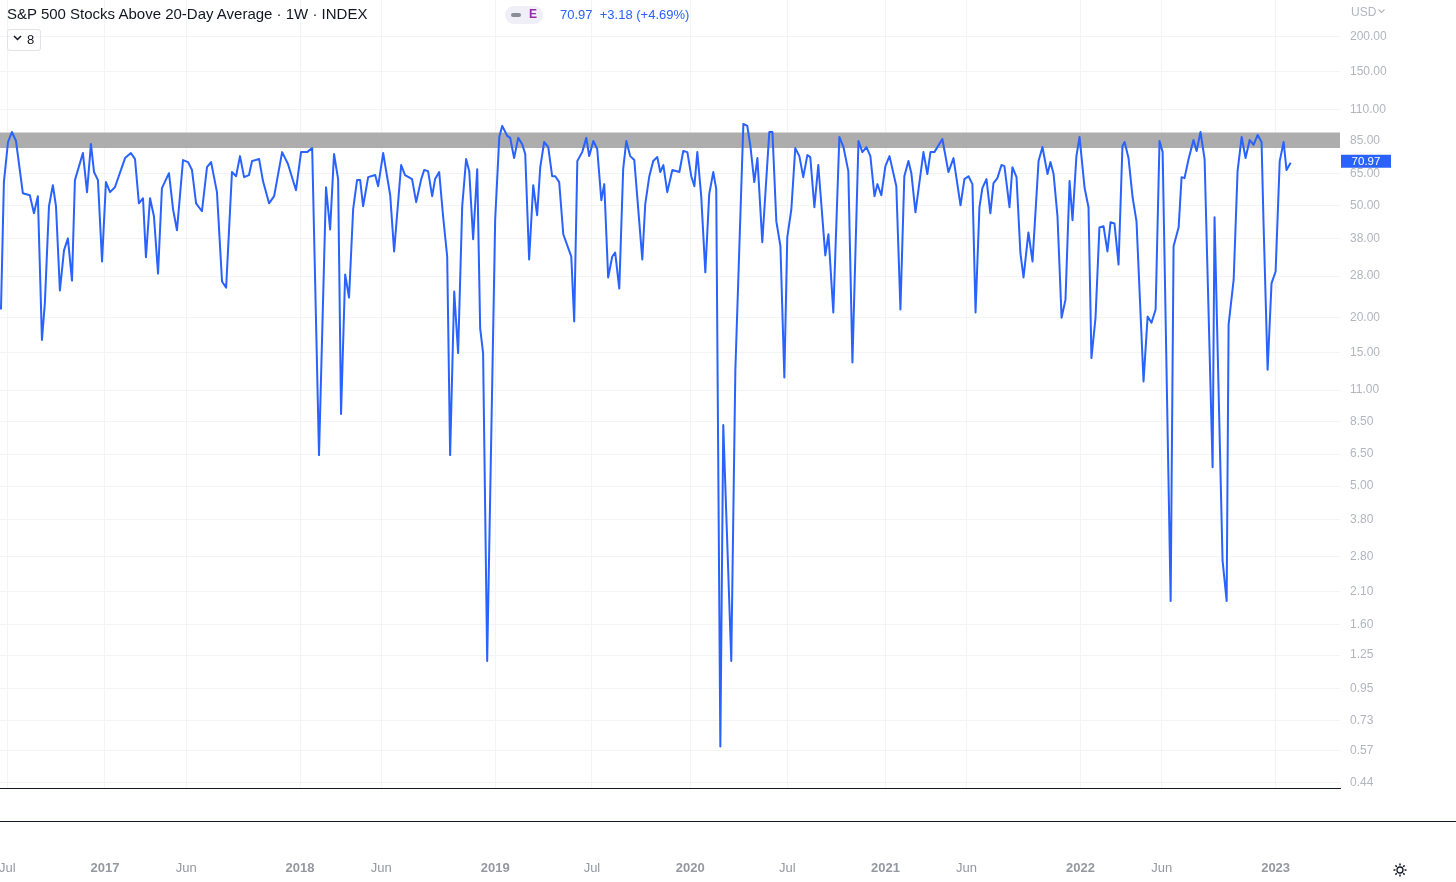 The width and height of the screenshot is (1456, 882). Describe the element at coordinates (690, 868) in the screenshot. I see `x-tick-label: 2020` at that location.